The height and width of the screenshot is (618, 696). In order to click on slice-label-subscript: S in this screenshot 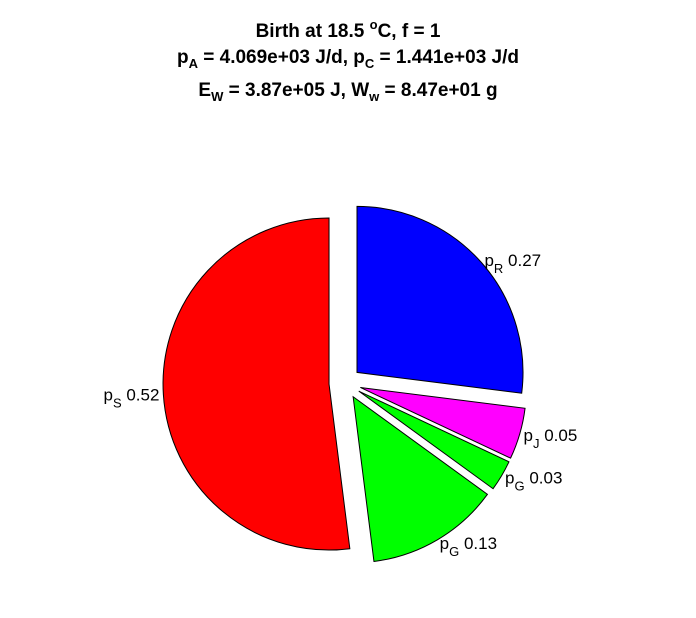, I will do `click(117, 403)`.